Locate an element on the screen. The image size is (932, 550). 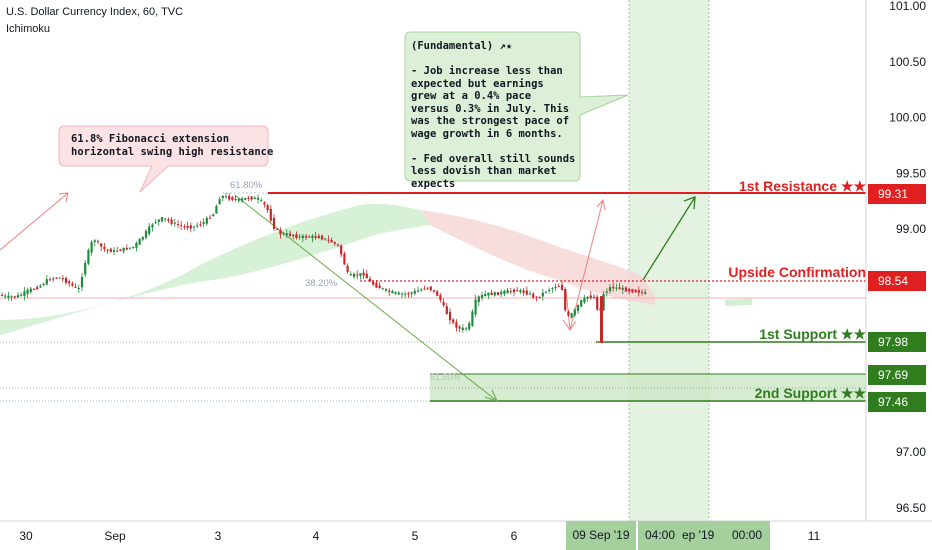
price-axis-label: 97.00 is located at coordinates (911, 452).